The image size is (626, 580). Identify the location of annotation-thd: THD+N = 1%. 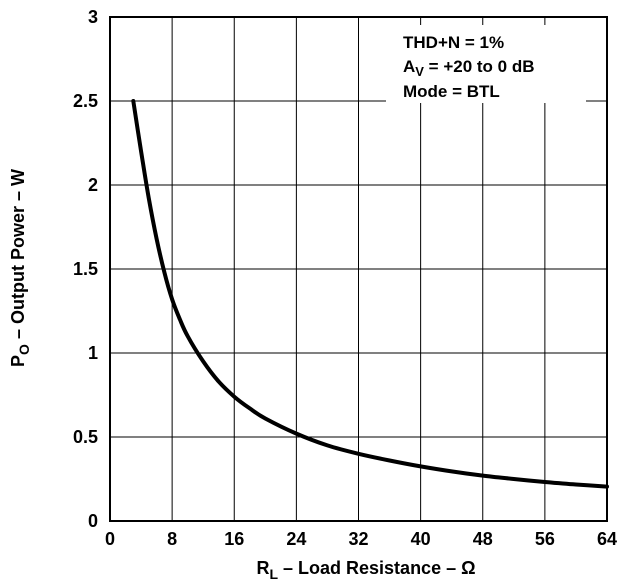
(453, 42).